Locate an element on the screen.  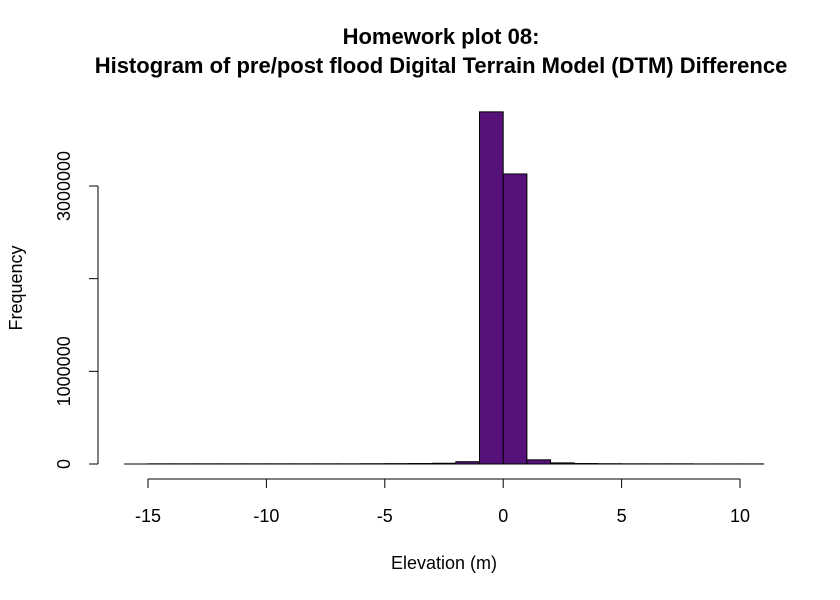
x-tick-label: 10 is located at coordinates (740, 516).